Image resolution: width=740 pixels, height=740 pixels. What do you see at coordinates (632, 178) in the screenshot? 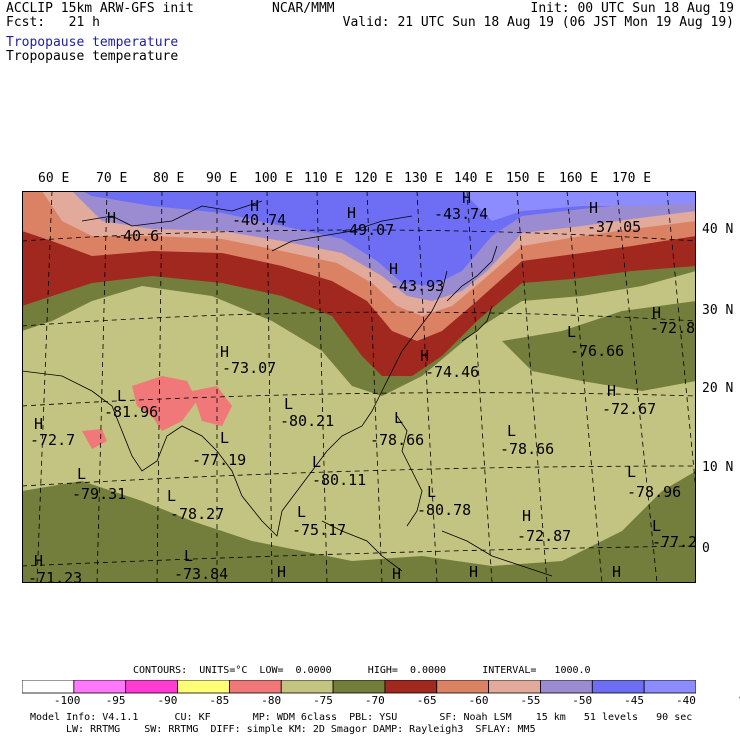
I see `lon-label: 170 E` at bounding box center [632, 178].